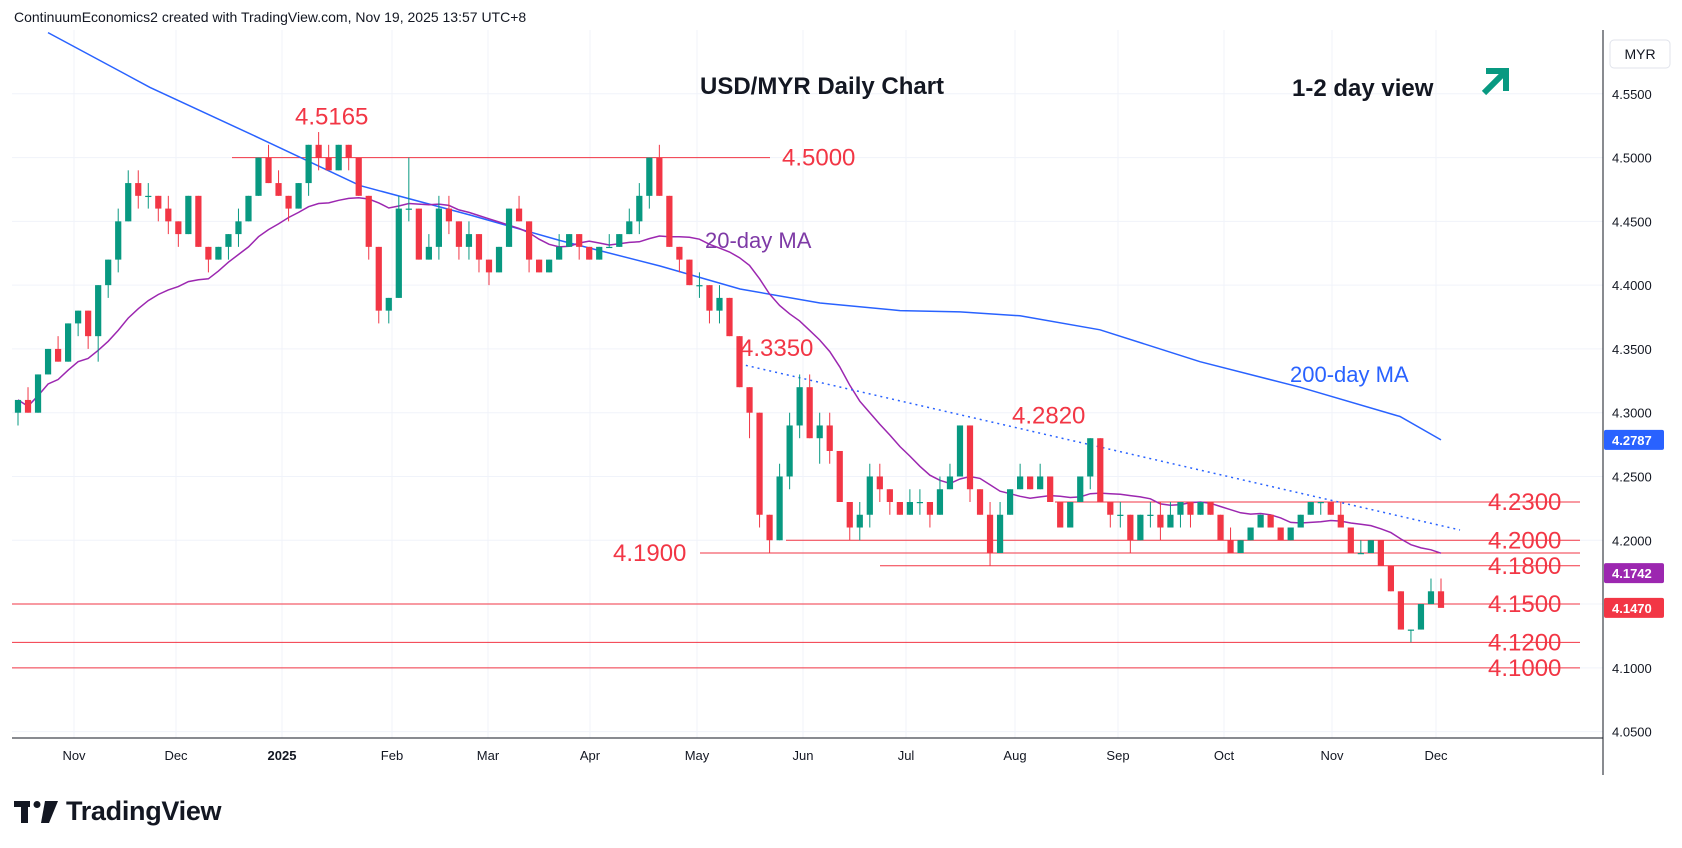  I want to click on chart-title: USD/MYR Daily Chart, so click(822, 86).